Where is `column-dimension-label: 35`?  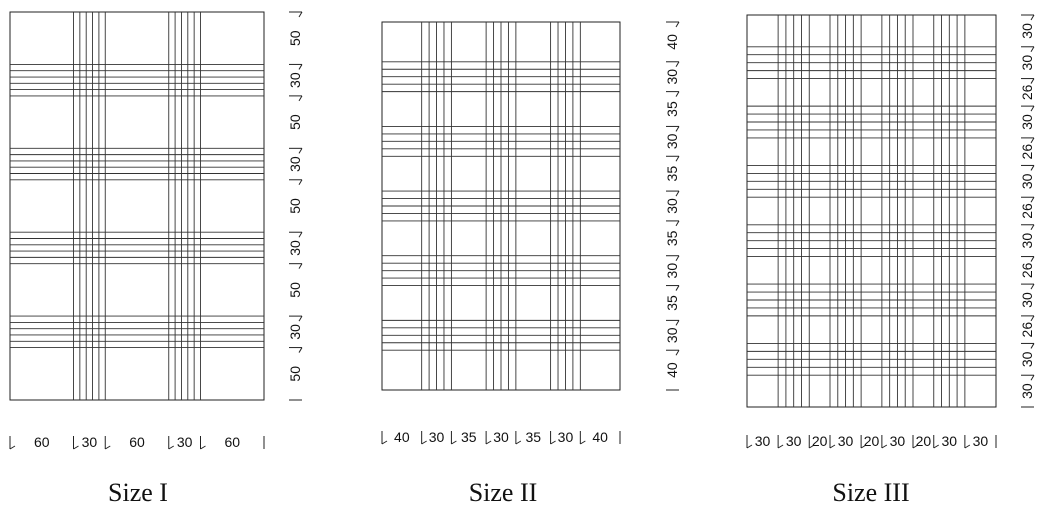 column-dimension-label: 35 is located at coordinates (533, 437).